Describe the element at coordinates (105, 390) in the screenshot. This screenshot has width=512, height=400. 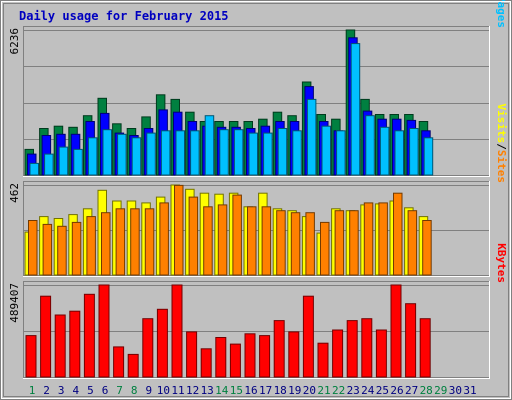
I see `day-label-6: 6` at that location.